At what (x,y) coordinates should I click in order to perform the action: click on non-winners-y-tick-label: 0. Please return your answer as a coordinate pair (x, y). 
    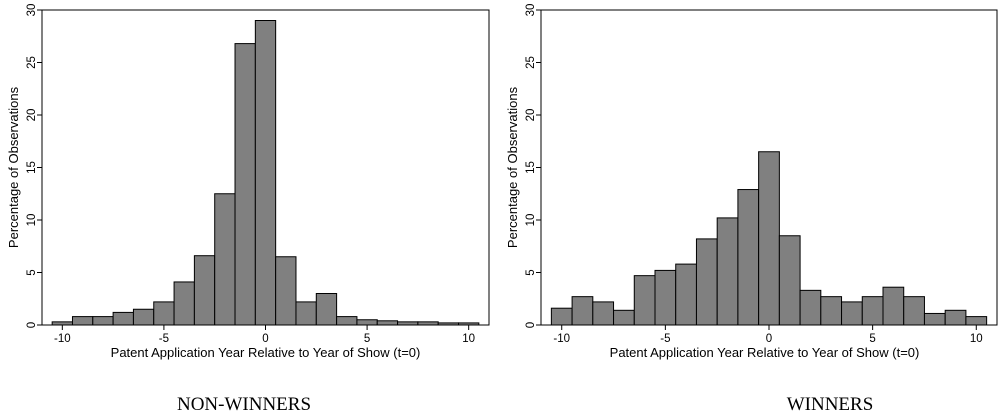
    Looking at the image, I should click on (32, 325).